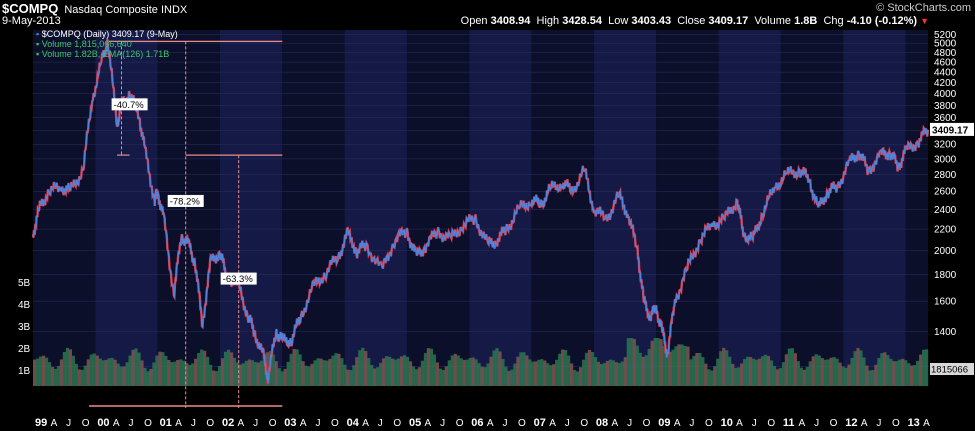 Image resolution: width=975 pixels, height=431 pixels. I want to click on volume-value: 1.8B, so click(806, 21).